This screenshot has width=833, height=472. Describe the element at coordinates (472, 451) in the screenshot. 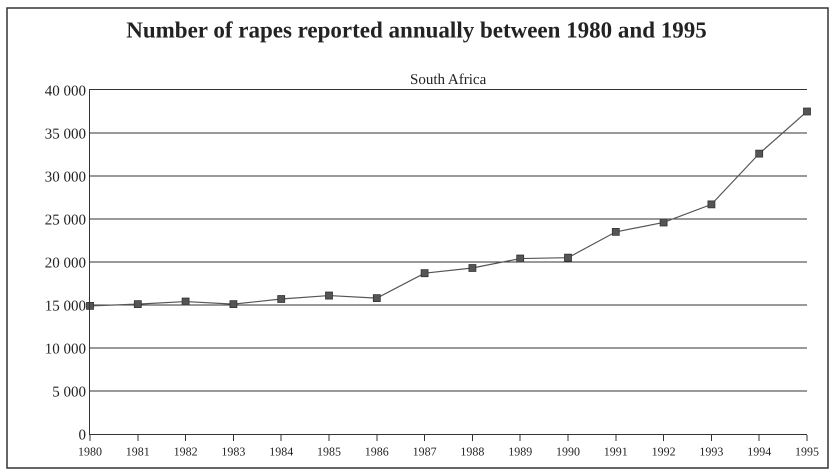

I see `x-tick-label: 1988` at that location.